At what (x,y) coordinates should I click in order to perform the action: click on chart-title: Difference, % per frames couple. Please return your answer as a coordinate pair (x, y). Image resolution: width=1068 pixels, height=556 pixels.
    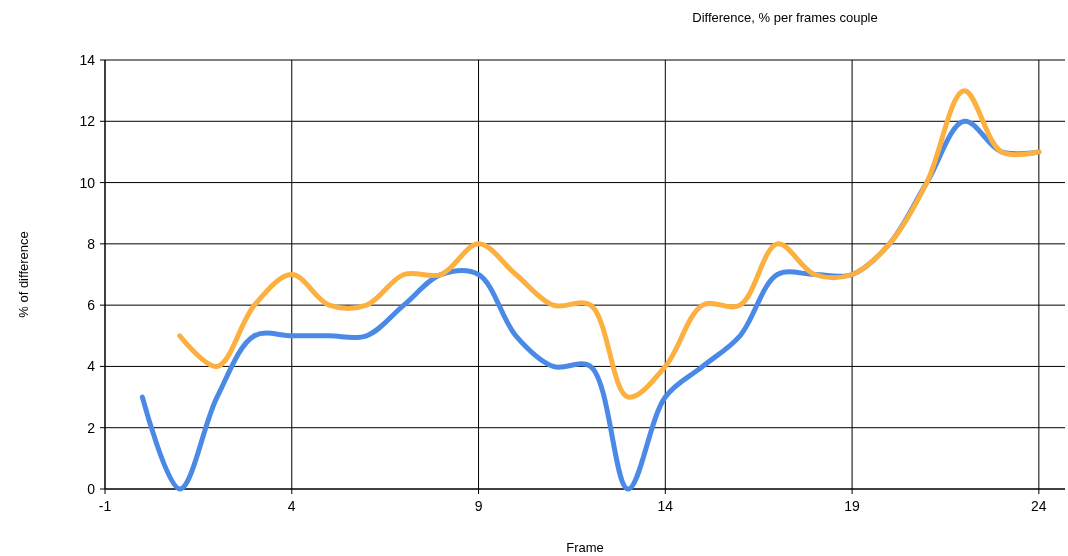
    Looking at the image, I should click on (785, 17).